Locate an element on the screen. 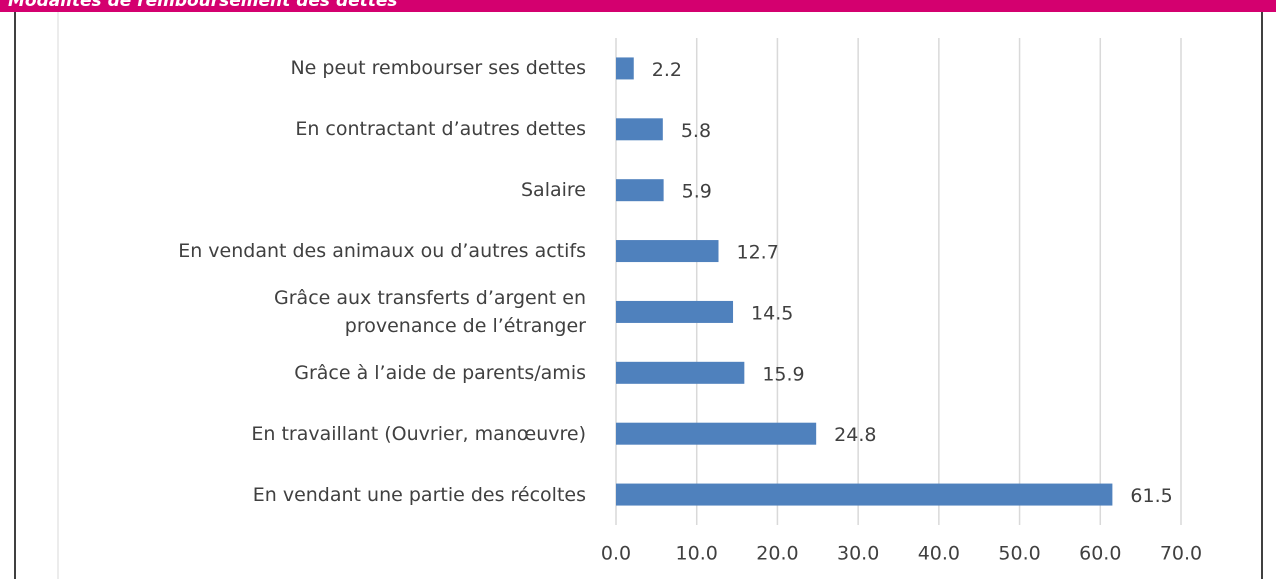  value-label: 61.5 is located at coordinates (1151, 496).